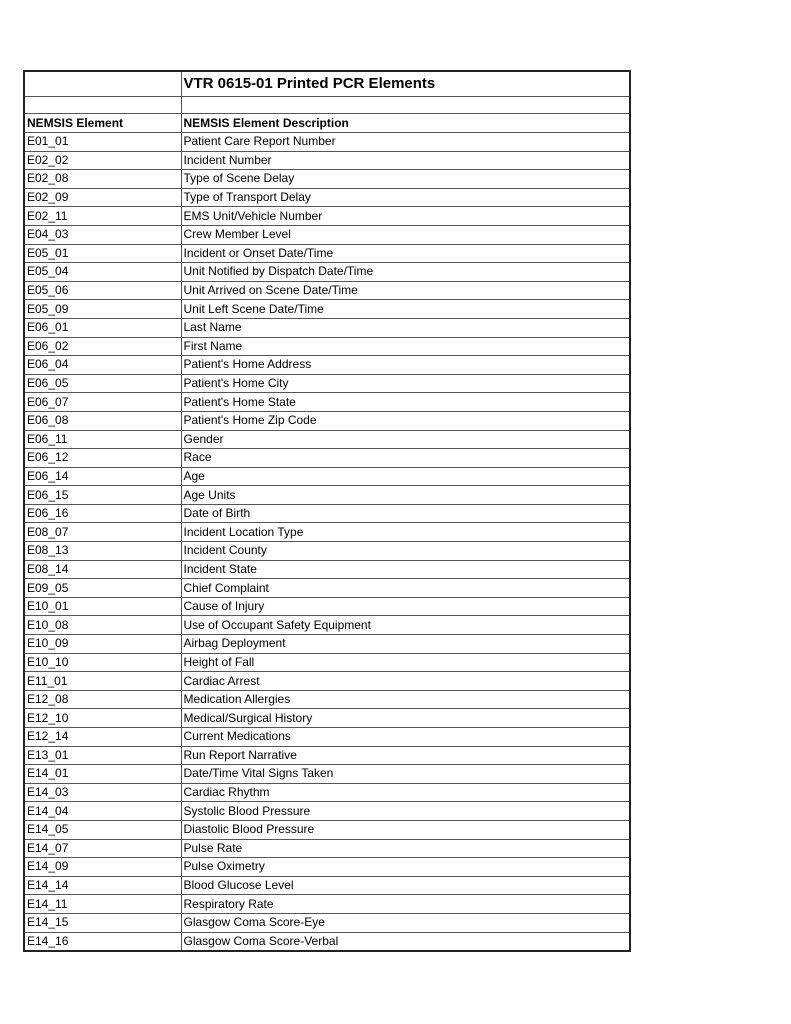  I want to click on element-description: Run Report Narrative, so click(405, 755).